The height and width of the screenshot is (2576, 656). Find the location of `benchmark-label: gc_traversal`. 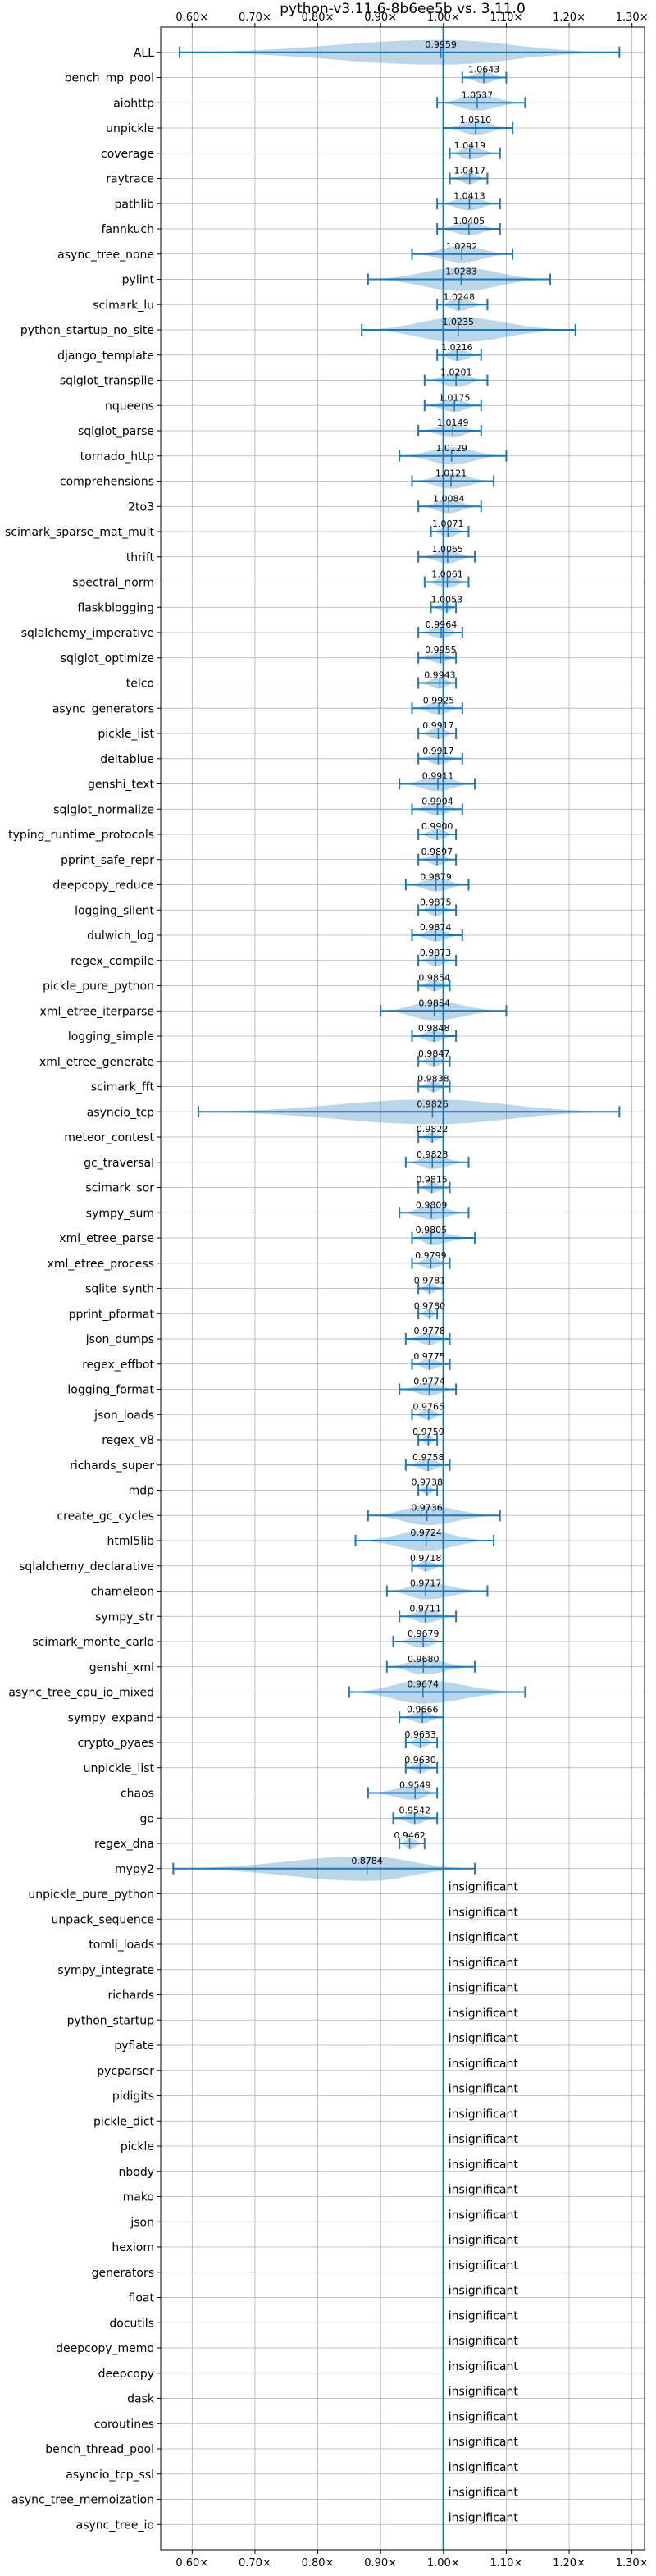

benchmark-label: gc_traversal is located at coordinates (119, 1164).